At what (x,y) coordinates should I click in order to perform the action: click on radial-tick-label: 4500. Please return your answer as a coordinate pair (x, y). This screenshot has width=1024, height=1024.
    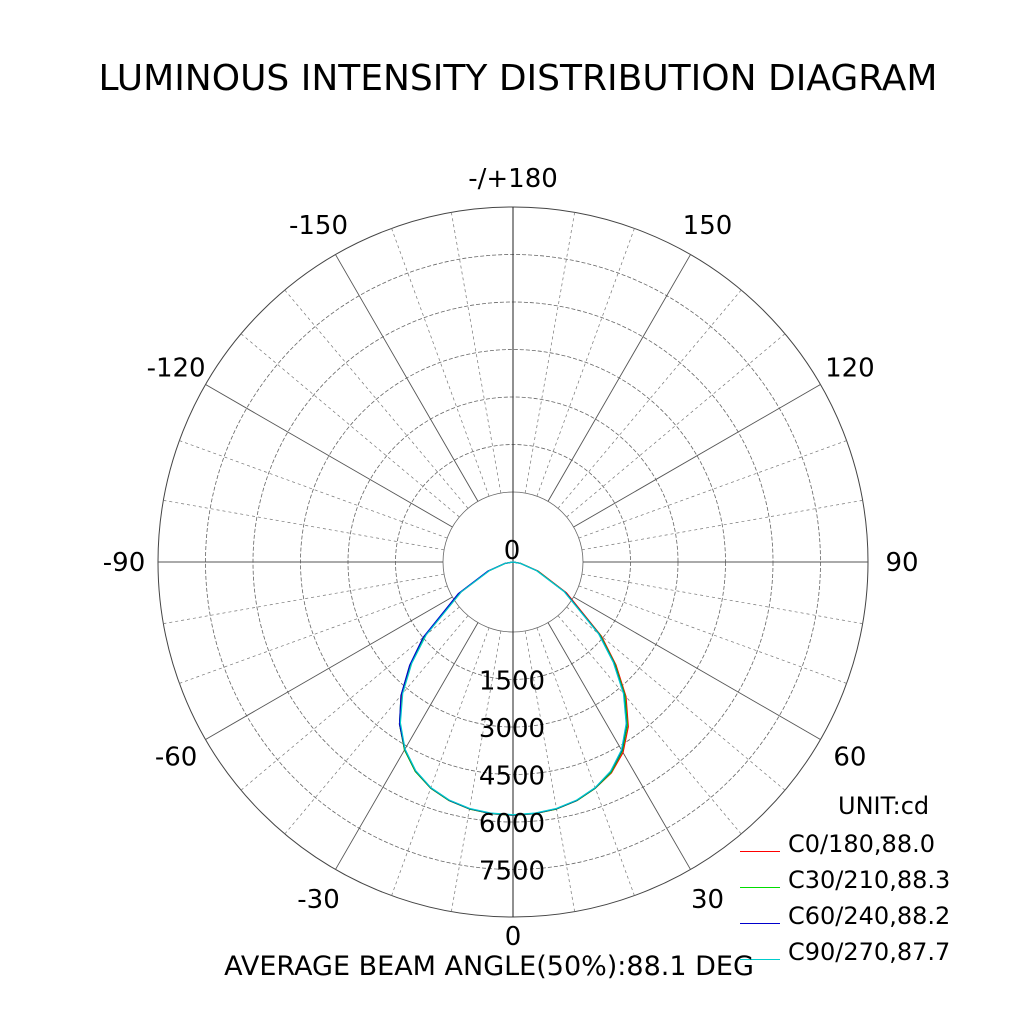
    Looking at the image, I should click on (512, 777).